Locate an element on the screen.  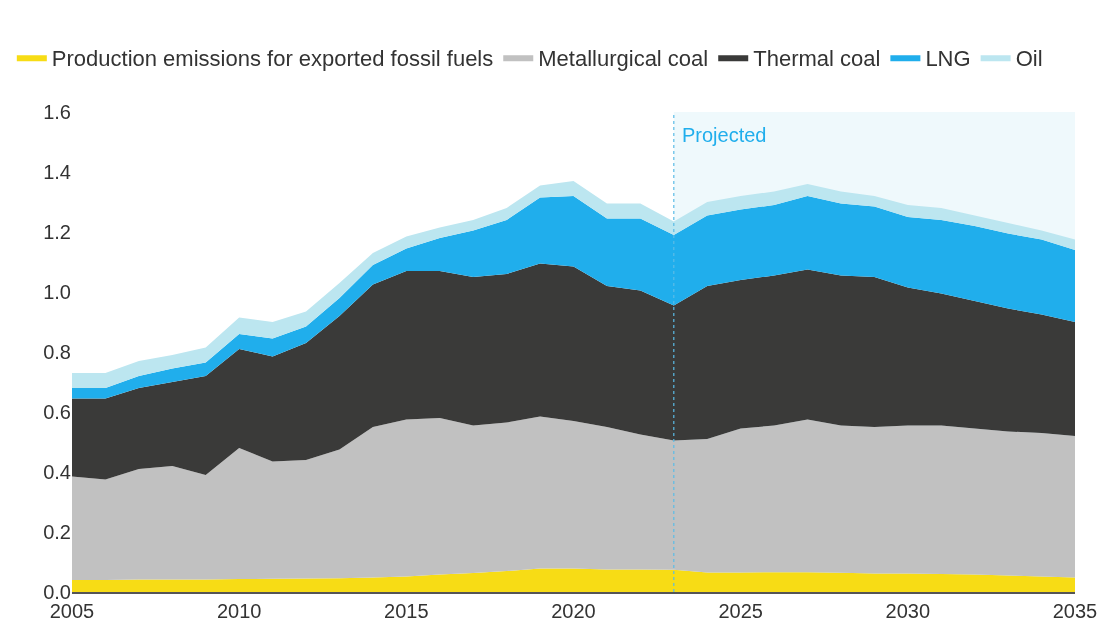
legend-label: LNG is located at coordinates (948, 58).